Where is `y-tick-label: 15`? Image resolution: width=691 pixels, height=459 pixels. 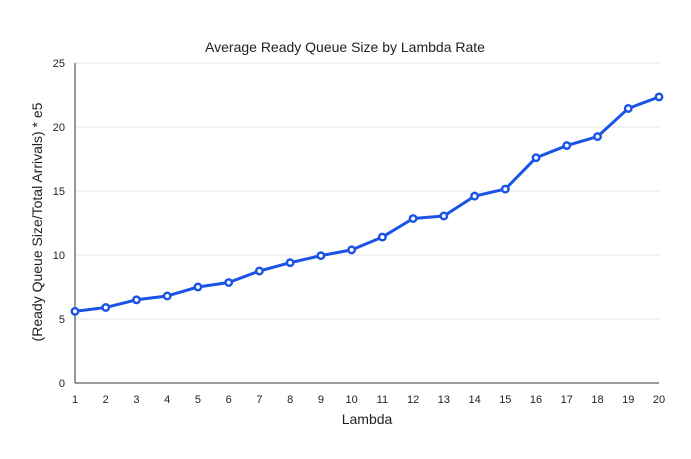
y-tick-label: 15 is located at coordinates (59, 192).